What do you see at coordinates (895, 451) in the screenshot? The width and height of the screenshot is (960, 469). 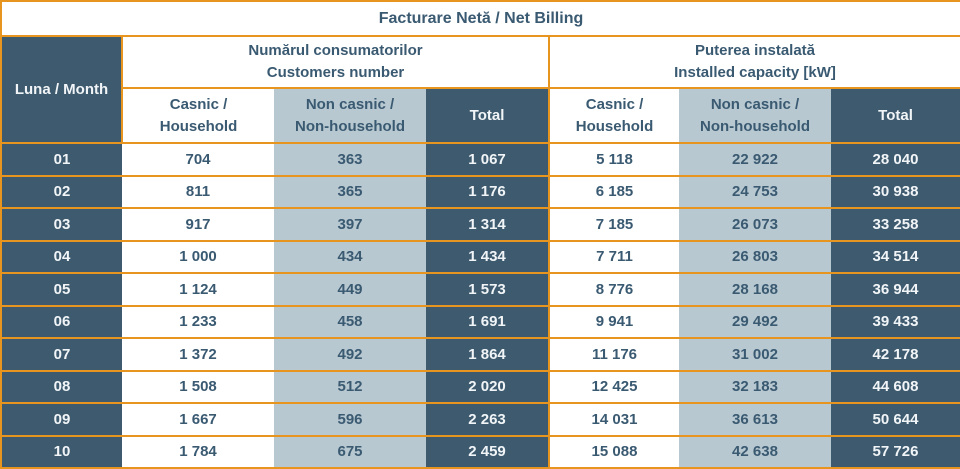 I see `capacity-total-cell: 57 726` at bounding box center [895, 451].